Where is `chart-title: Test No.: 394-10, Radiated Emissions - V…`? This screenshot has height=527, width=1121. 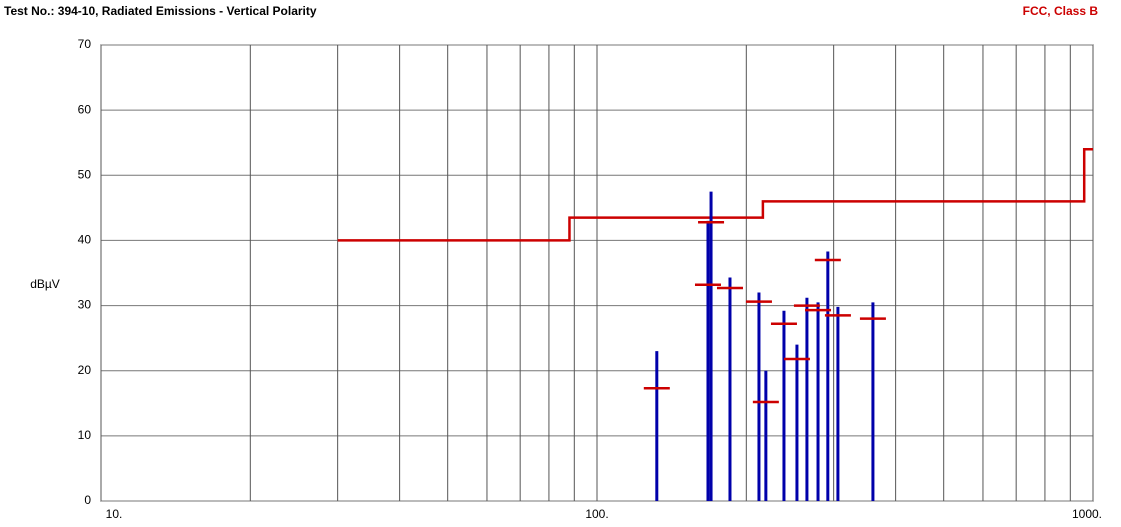
chart-title: Test No.: 394-10, Radiated Emissions - V… is located at coordinates (160, 11).